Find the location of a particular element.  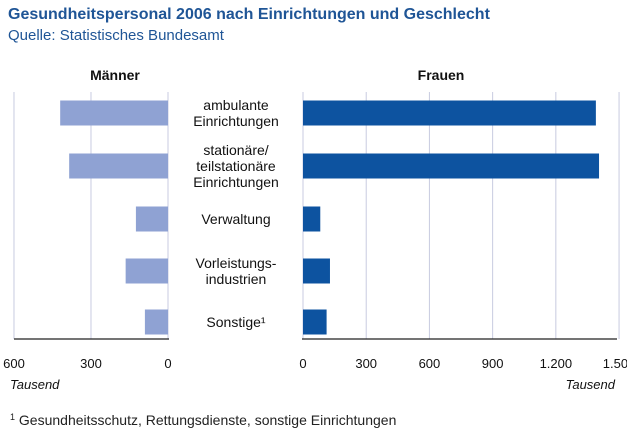

left-tick-label: 300 is located at coordinates (91, 363).